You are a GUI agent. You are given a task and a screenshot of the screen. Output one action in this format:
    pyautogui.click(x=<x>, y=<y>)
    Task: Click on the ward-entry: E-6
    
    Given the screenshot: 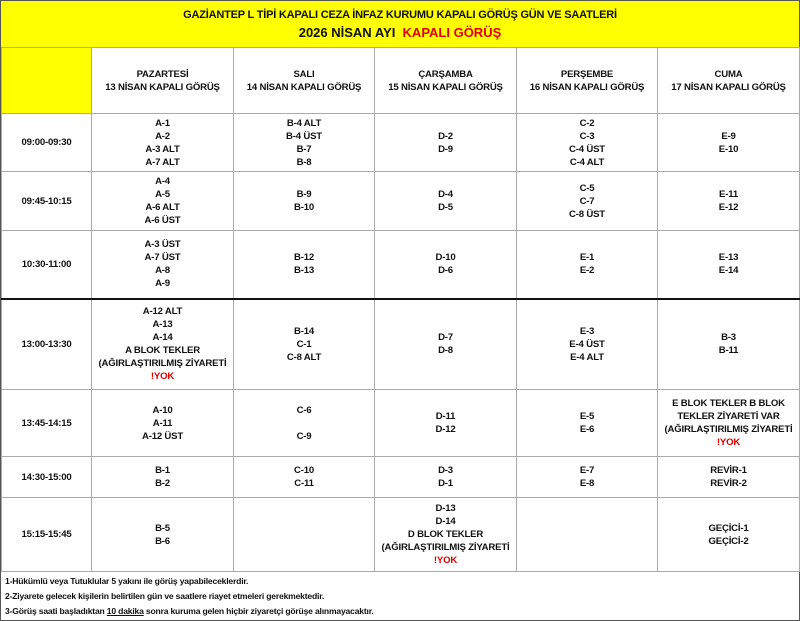 What is the action you would take?
    pyautogui.click(x=587, y=429)
    